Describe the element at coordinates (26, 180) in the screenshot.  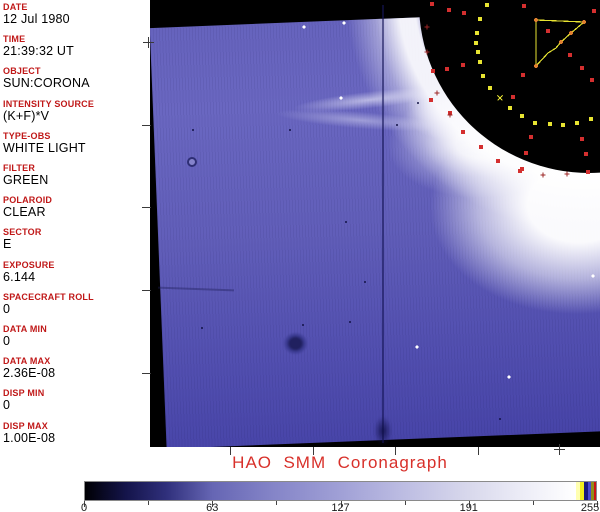
I see `metadata-value: GREEN` at that location.